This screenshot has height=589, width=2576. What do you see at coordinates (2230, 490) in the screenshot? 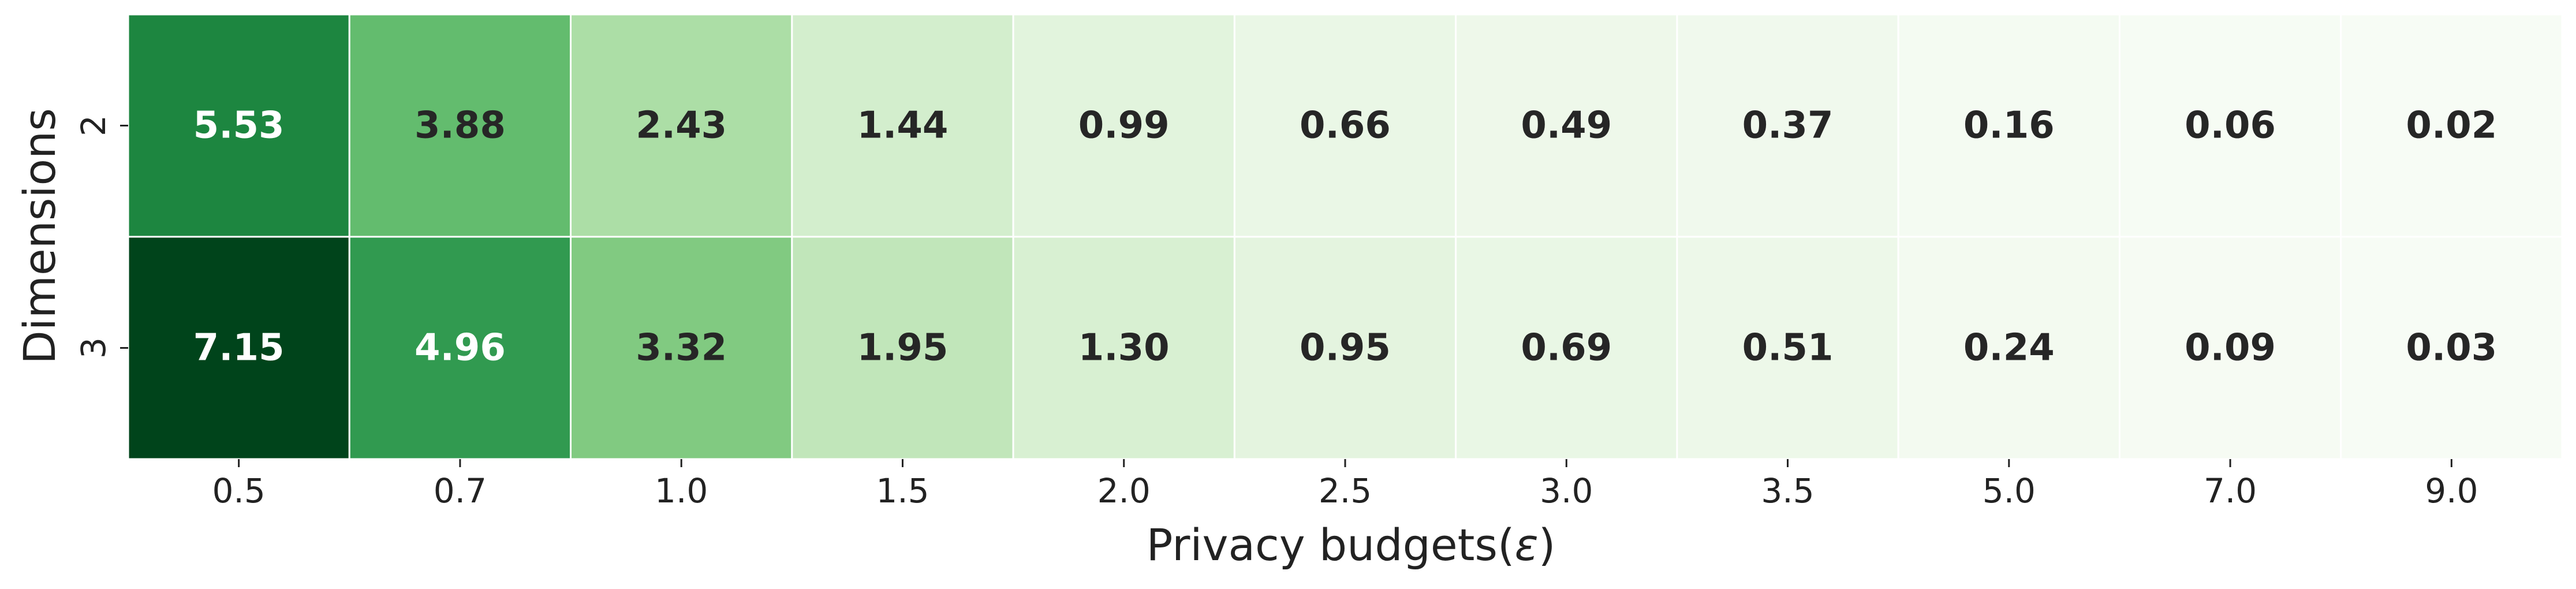
I see `x-tick-label: 7.0` at bounding box center [2230, 490].